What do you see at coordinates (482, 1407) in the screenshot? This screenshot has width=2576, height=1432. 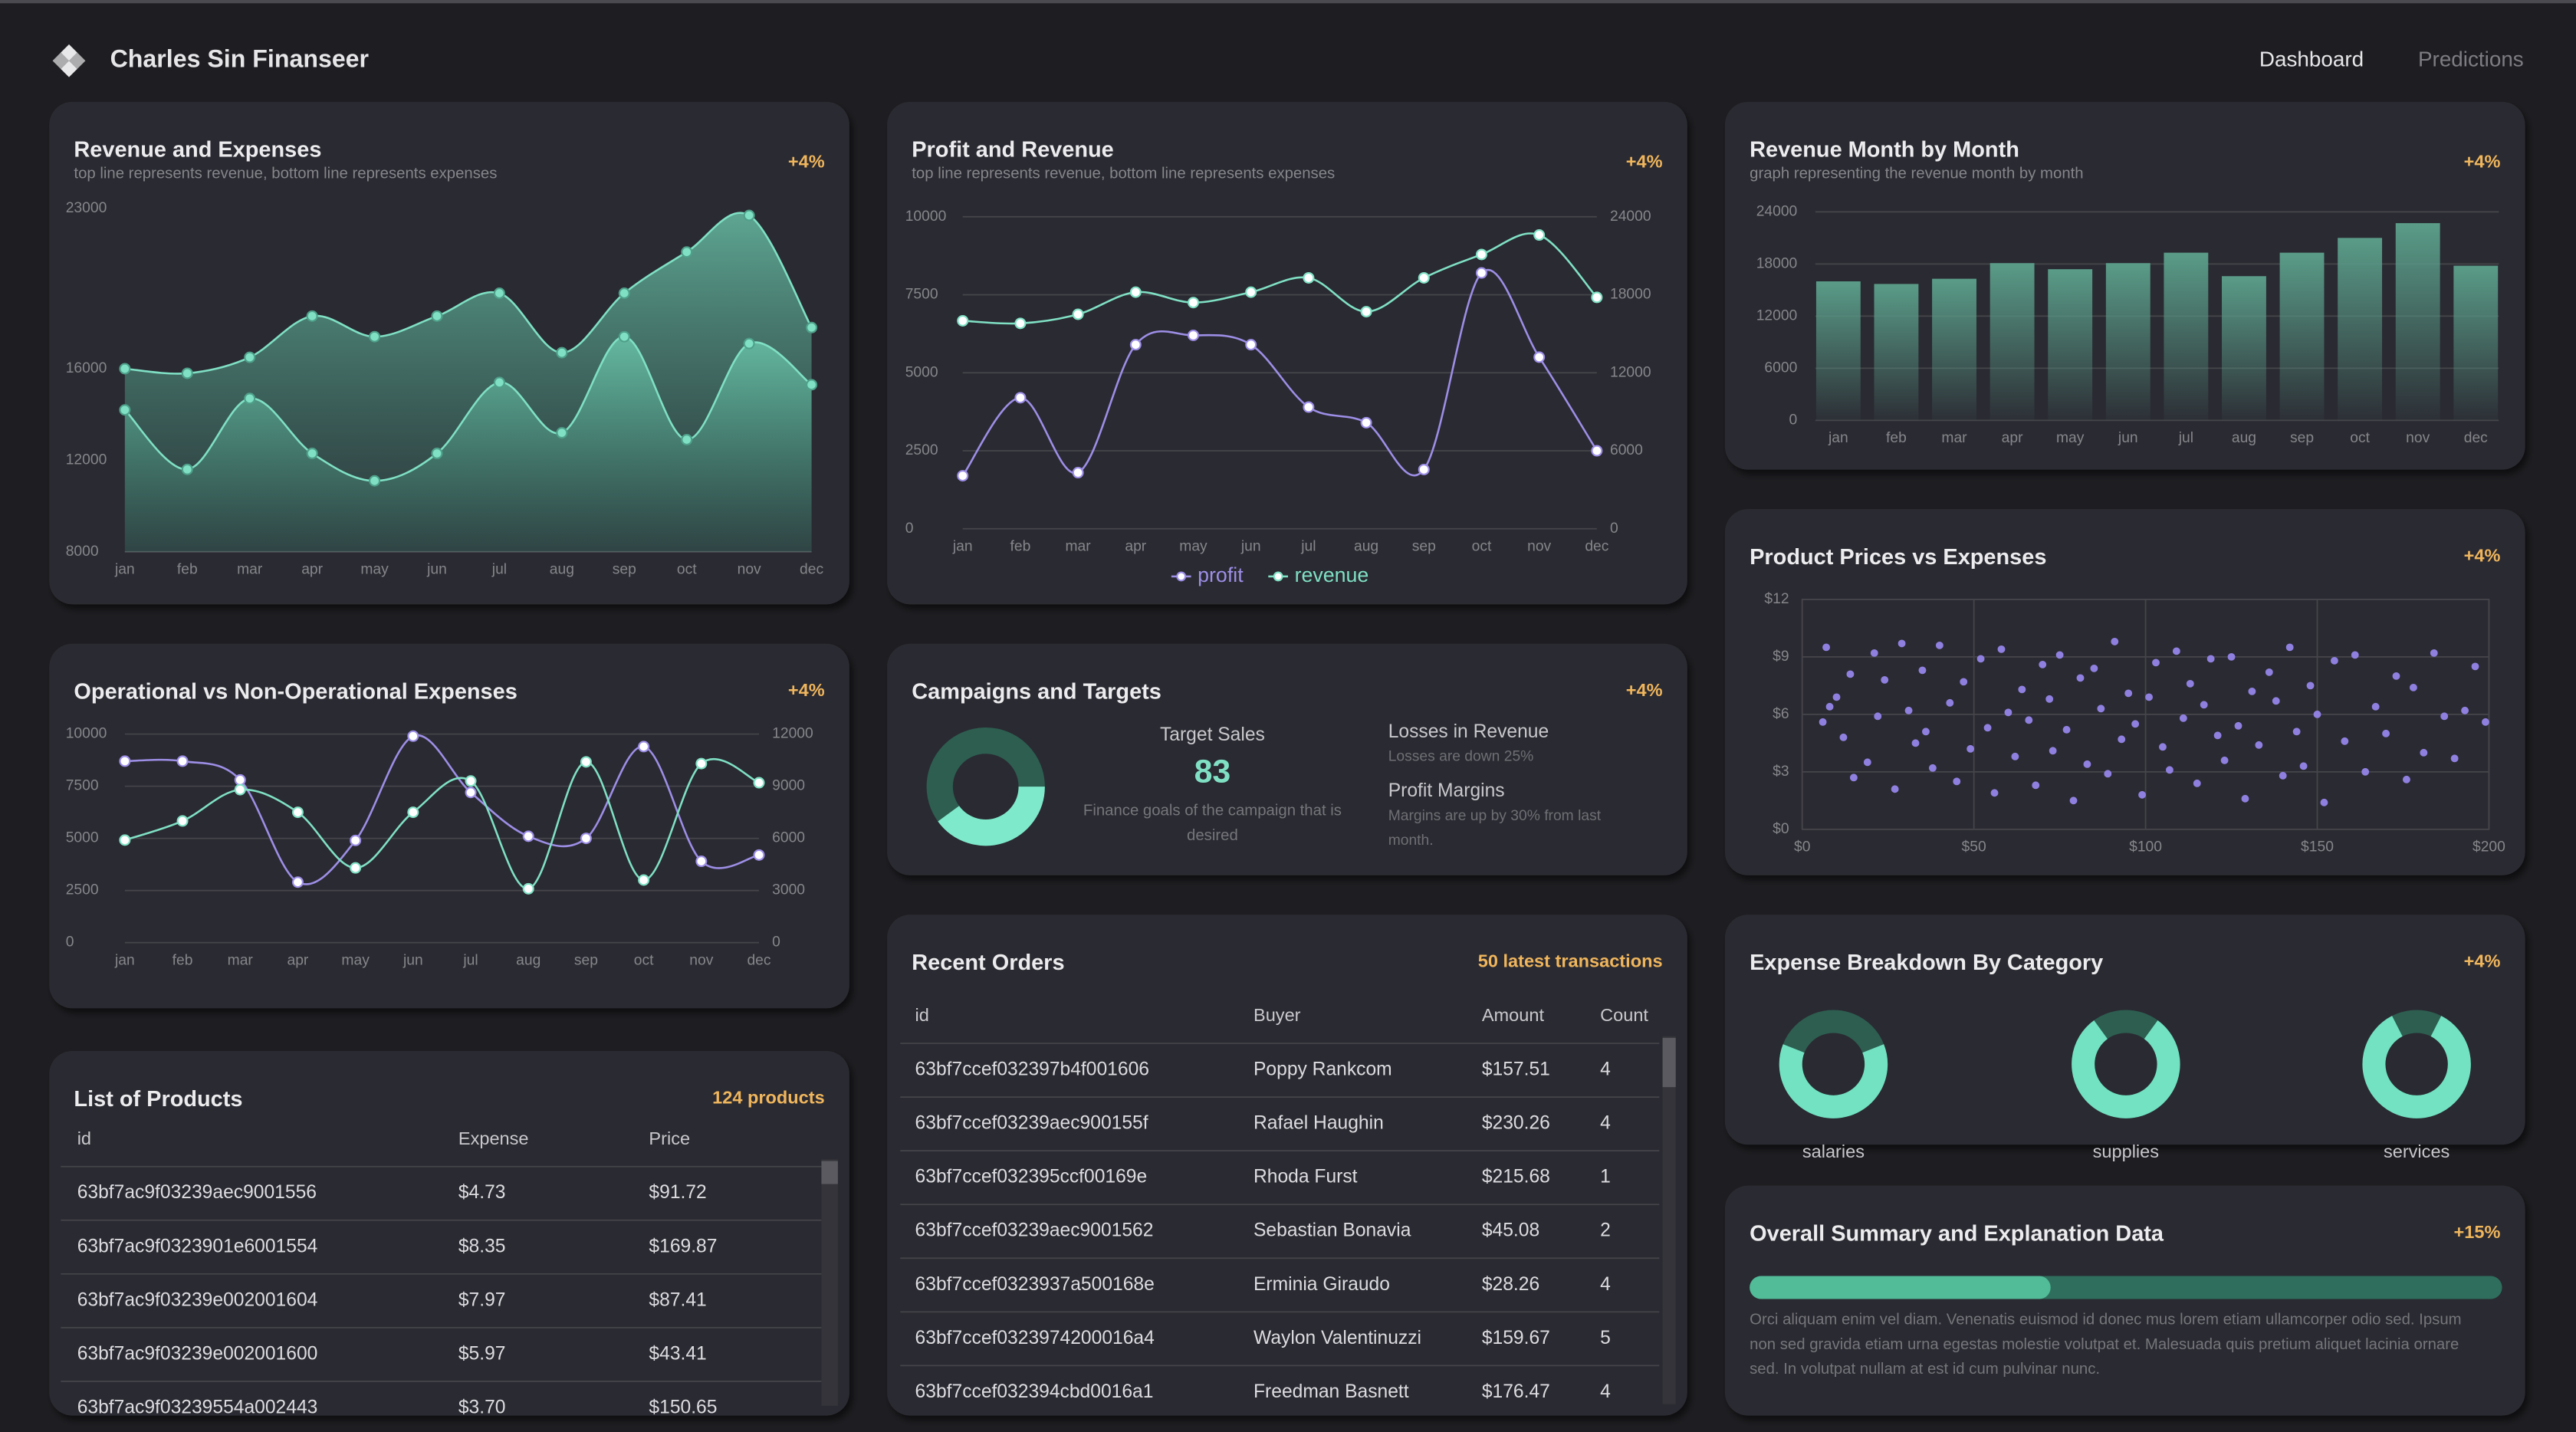 I see `table-cell: $3.70` at bounding box center [482, 1407].